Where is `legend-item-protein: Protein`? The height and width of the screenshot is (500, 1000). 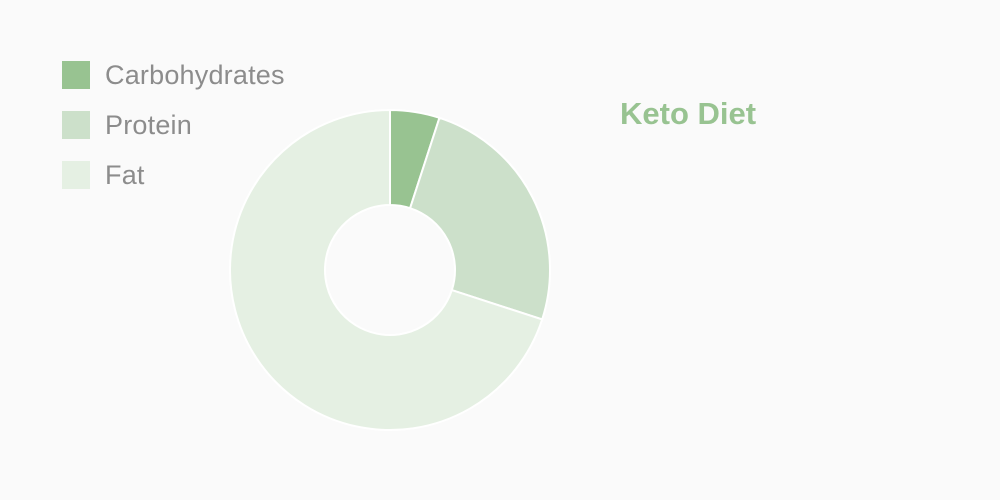
legend-item-protein: Protein is located at coordinates (173, 125).